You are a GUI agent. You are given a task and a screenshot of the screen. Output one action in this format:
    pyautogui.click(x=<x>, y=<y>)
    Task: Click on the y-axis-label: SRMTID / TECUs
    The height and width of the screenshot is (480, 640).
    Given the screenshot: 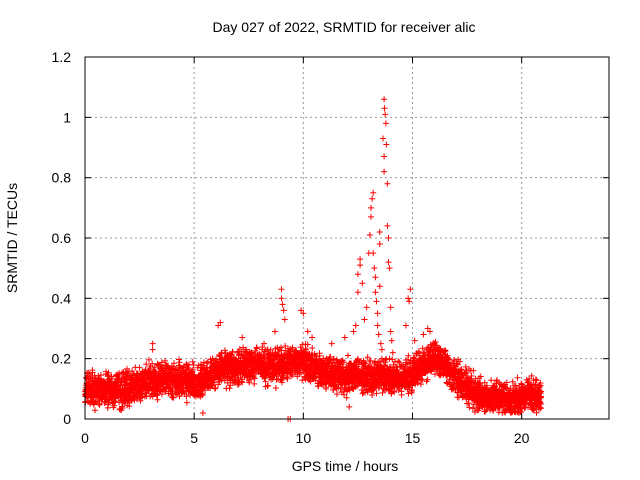 What is the action you would take?
    pyautogui.click(x=12, y=238)
    